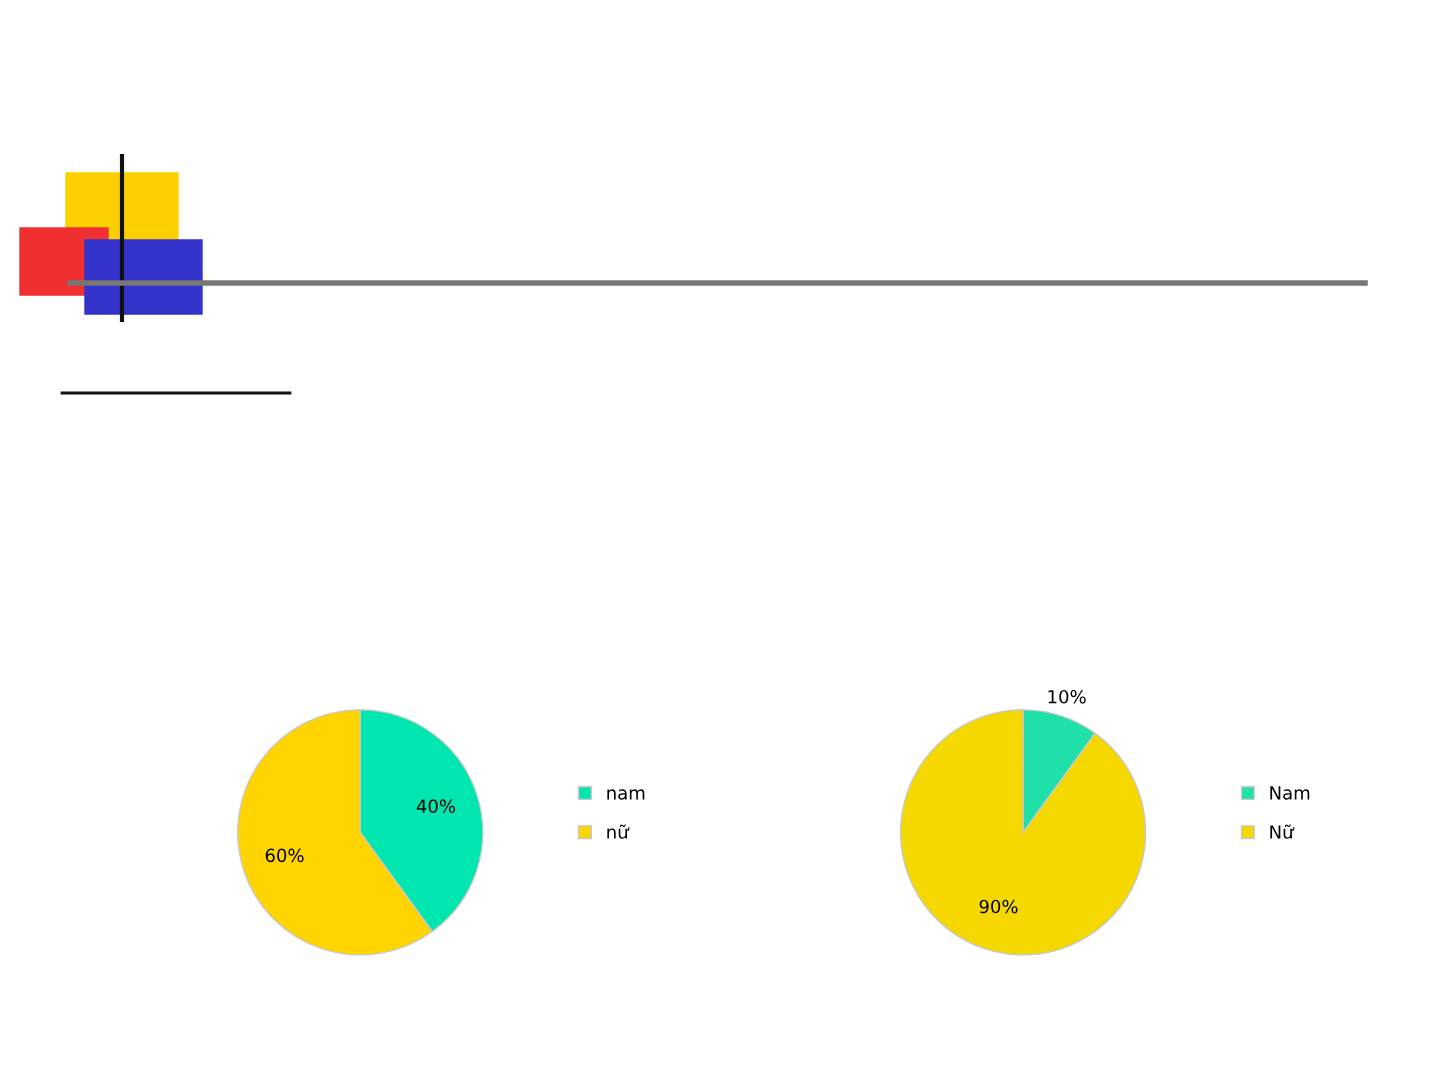  Describe the element at coordinates (1290, 793) in the screenshot. I see `legend-label: Nam` at that location.